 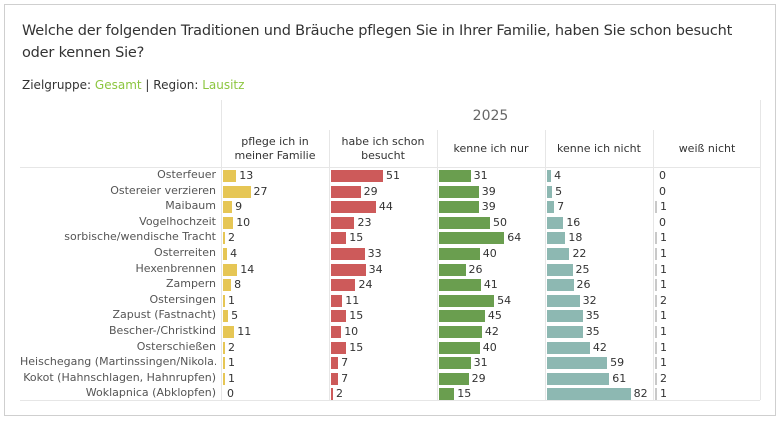 I want to click on category-label: Osterschießen, so click(x=176, y=346).